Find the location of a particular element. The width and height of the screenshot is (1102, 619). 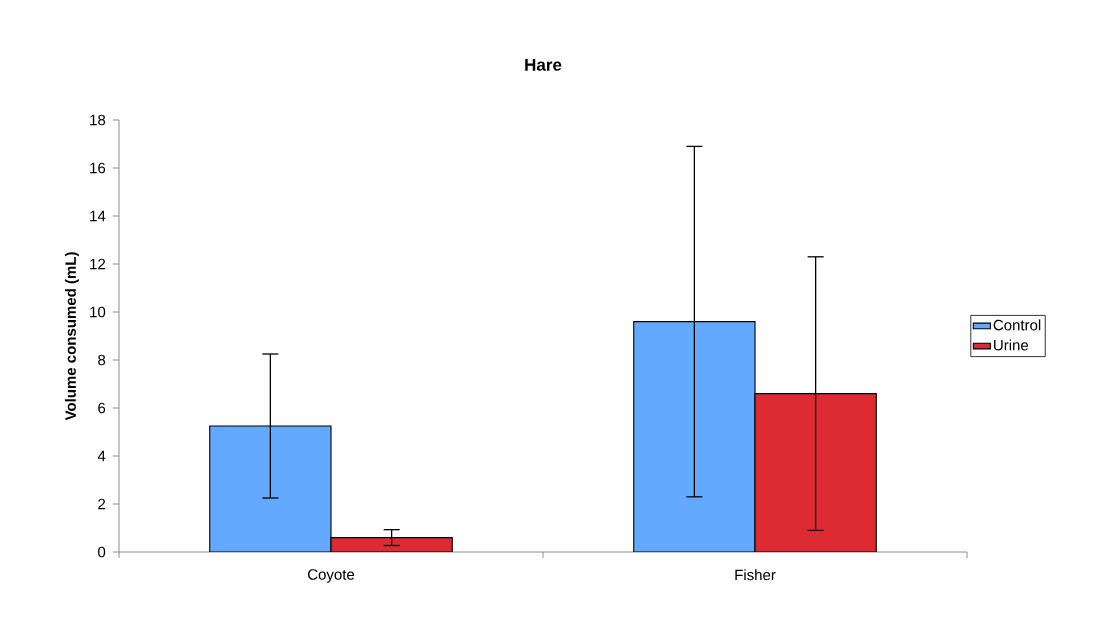

y-tick-label: 12 is located at coordinates (98, 264).